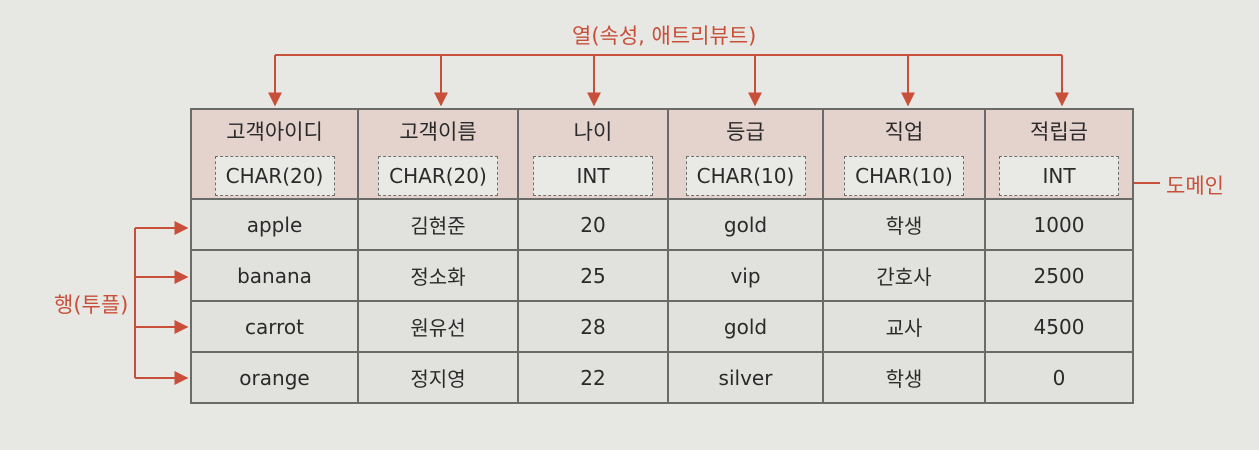 Image resolution: width=1259 pixels, height=450 pixels. What do you see at coordinates (1059, 224) in the screenshot?
I see `table-cell: 1000` at bounding box center [1059, 224].